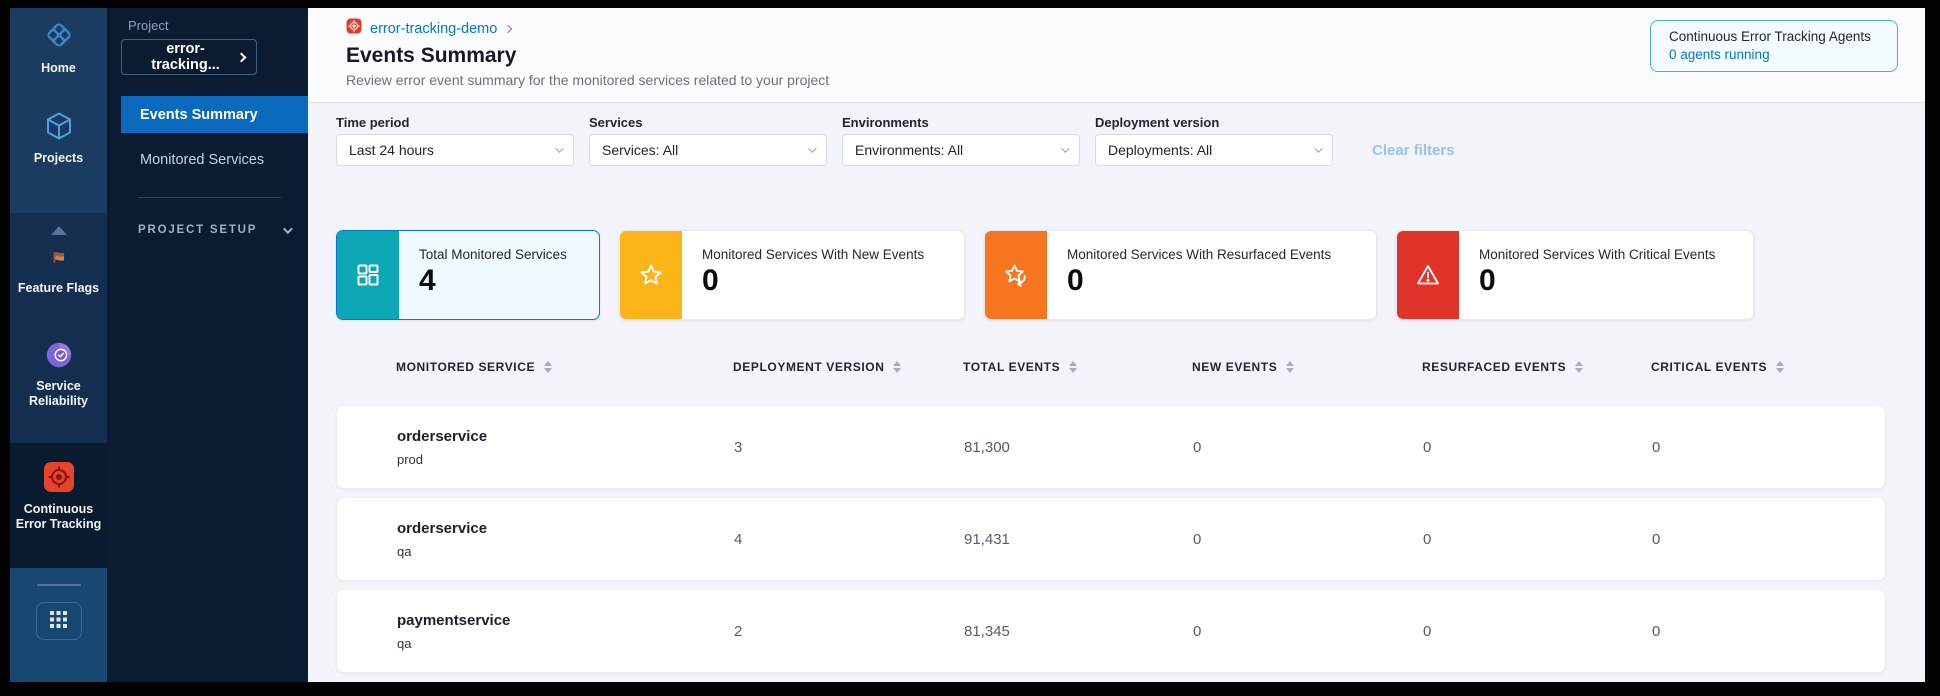  What do you see at coordinates (454, 620) in the screenshot?
I see `service-name: paymentservice` at bounding box center [454, 620].